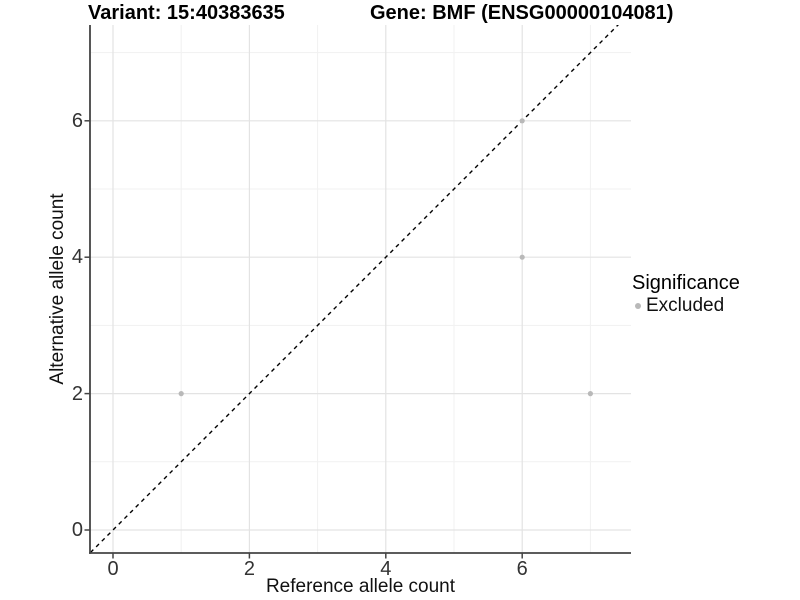 Image resolution: width=800 pixels, height=600 pixels. I want to click on legend-item-label: Excluded, so click(685, 305).